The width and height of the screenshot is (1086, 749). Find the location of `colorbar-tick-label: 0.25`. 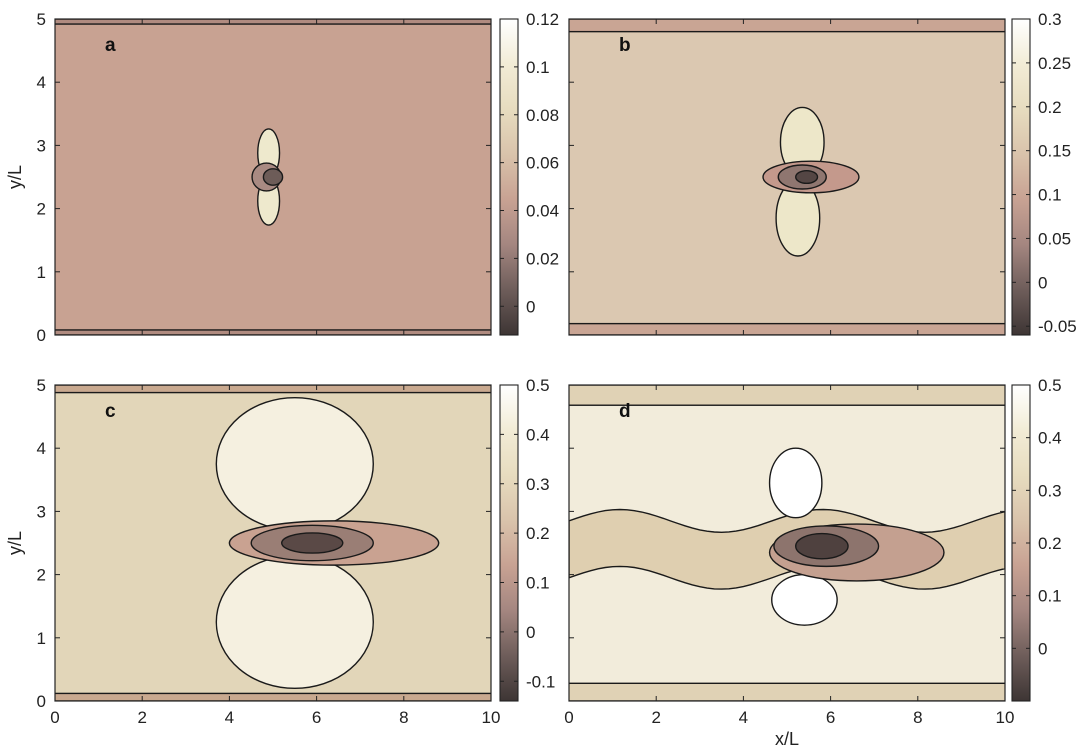

colorbar-tick-label: 0.25 is located at coordinates (1054, 63).